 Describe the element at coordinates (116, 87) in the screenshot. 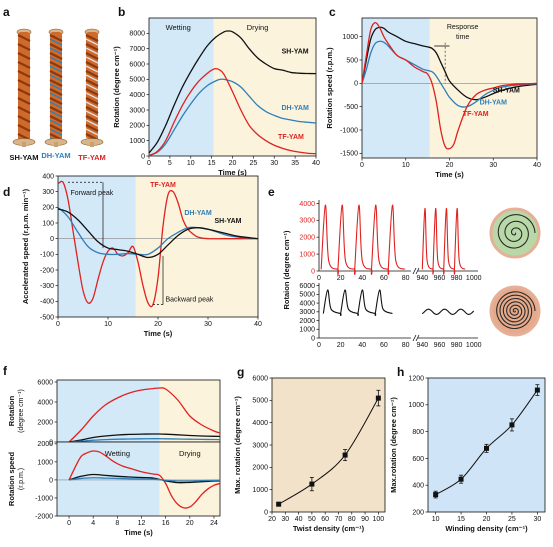

I see `y-axis-label: Rotation (degree cm⁻¹)` at that location.